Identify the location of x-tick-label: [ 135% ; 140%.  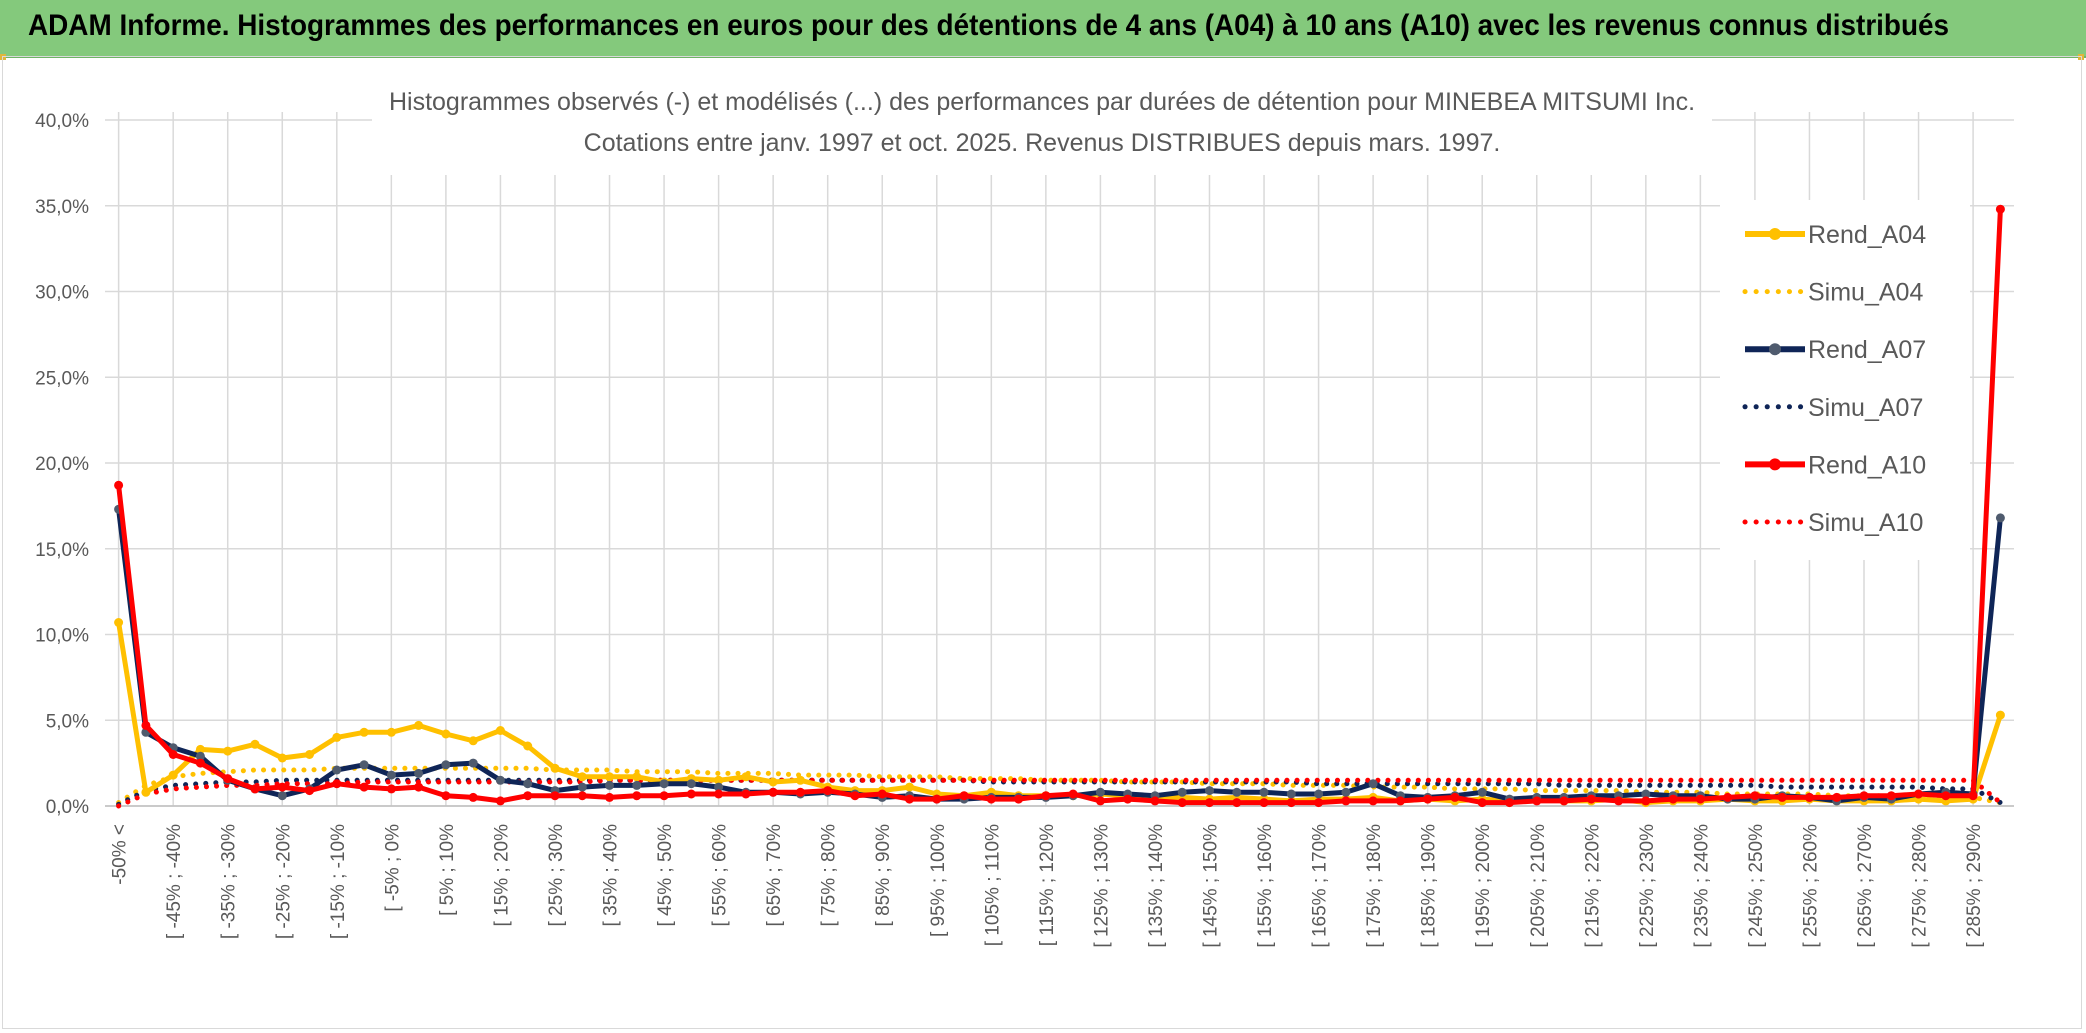
(1156, 886).